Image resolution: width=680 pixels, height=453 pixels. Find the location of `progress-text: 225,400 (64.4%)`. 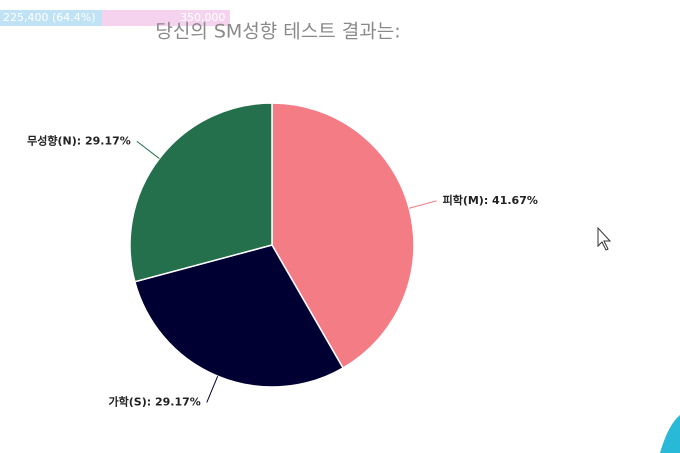

progress-text: 225,400 (64.4%) is located at coordinates (49, 17).